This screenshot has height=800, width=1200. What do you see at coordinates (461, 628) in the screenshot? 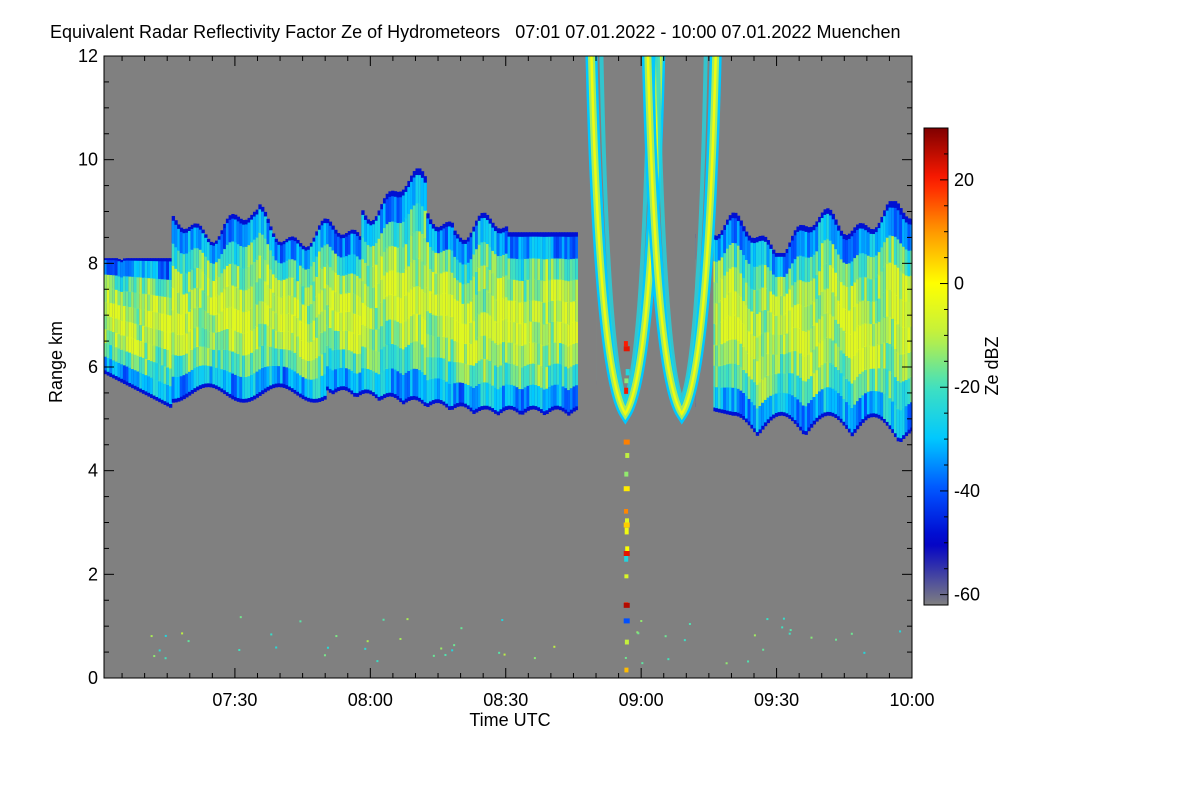
I see `noise-pixel` at bounding box center [461, 628].